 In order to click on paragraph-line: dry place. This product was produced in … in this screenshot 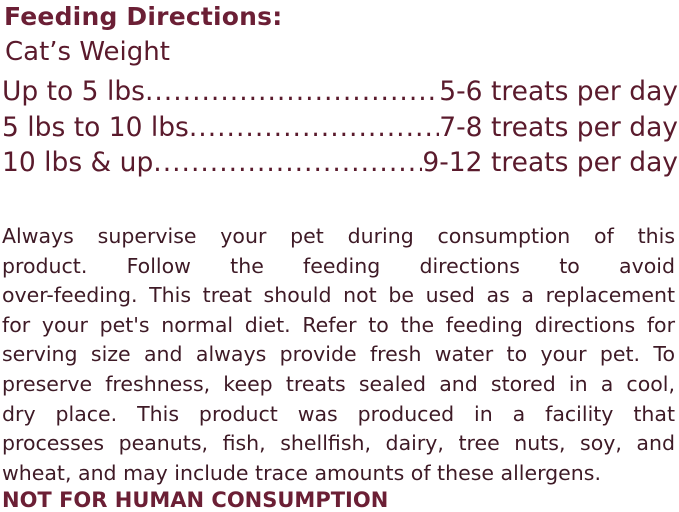, I will do `click(338, 413)`.